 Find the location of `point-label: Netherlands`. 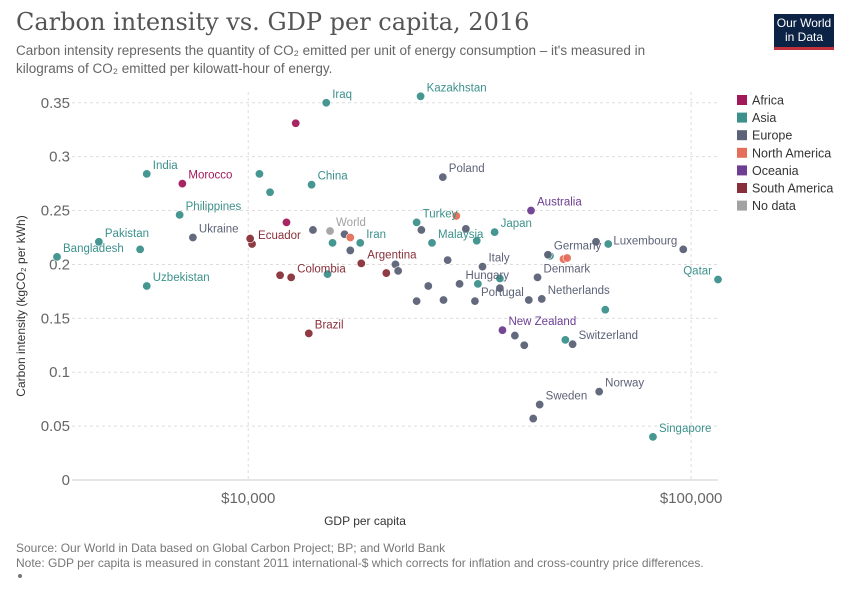

point-label: Netherlands is located at coordinates (579, 291).